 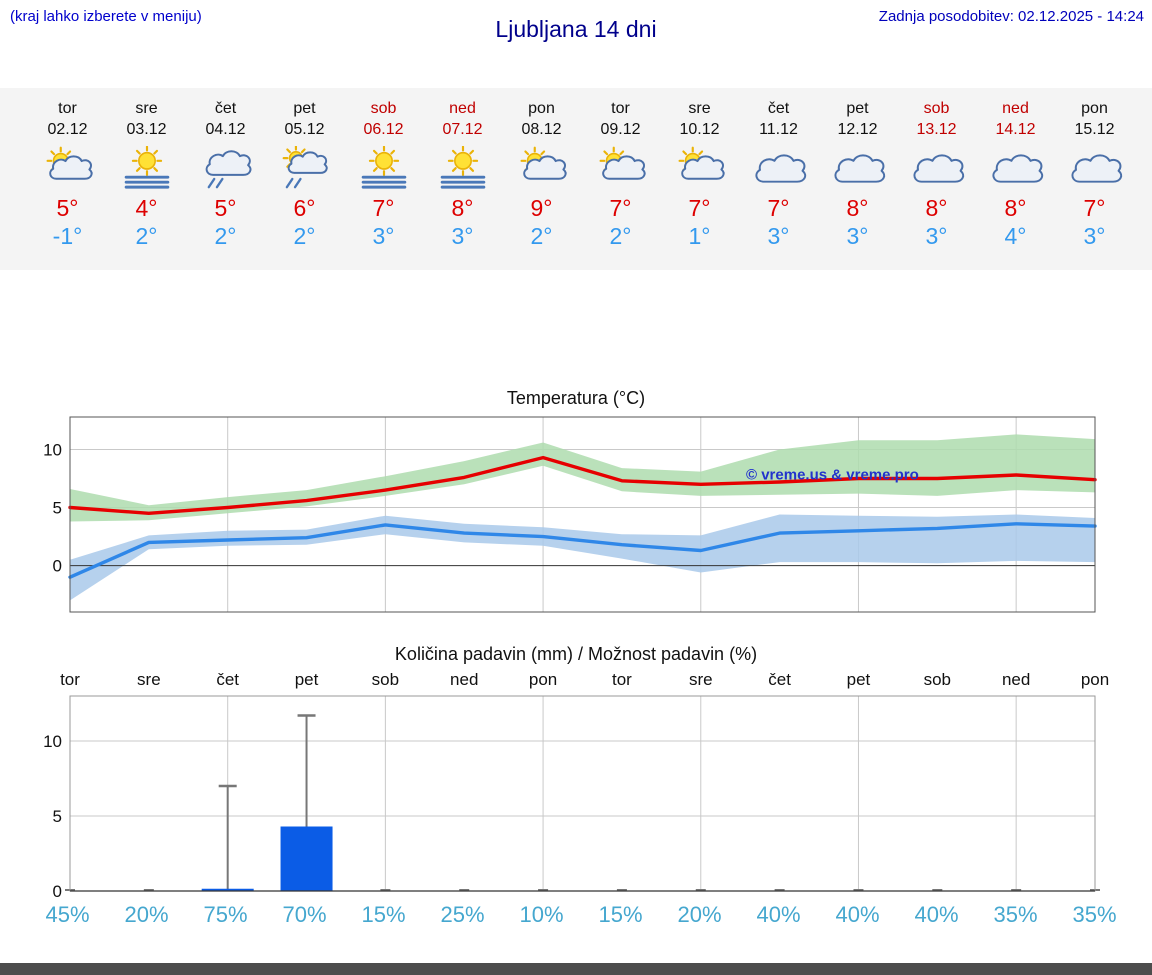 What do you see at coordinates (699, 236) in the screenshot?
I see `low-temp-label: 1°` at bounding box center [699, 236].